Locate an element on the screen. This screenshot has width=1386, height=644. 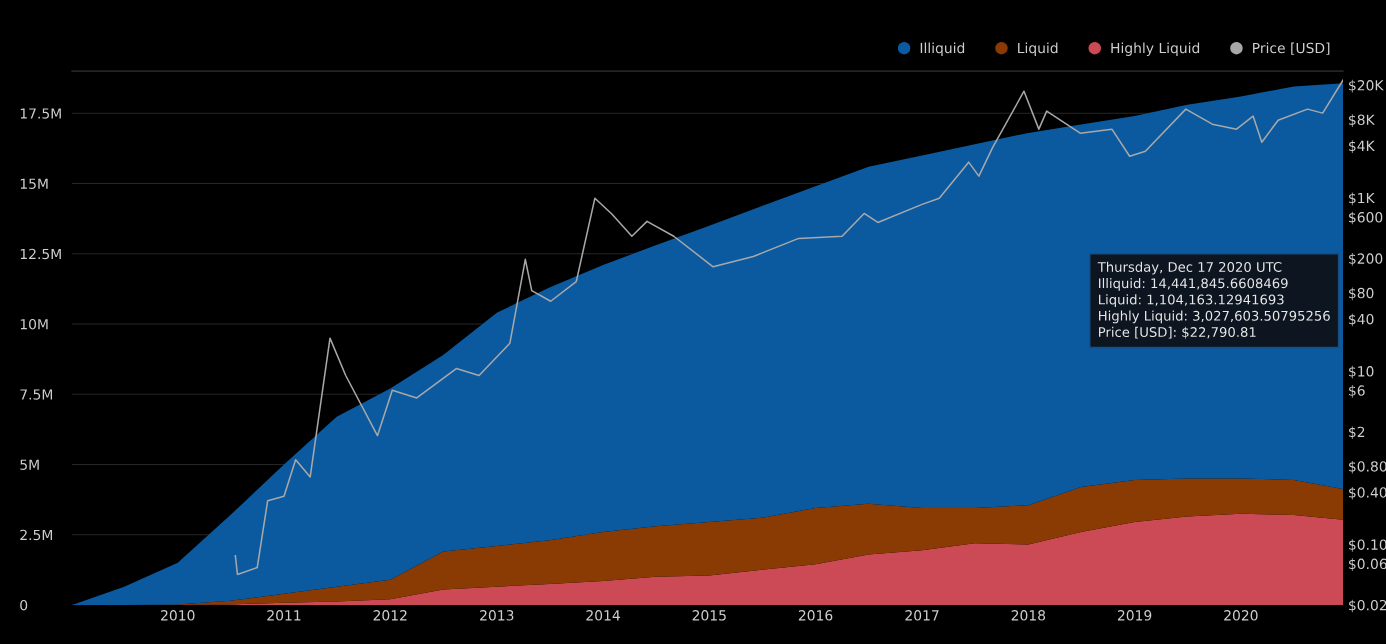
x-tick-label: 2018 is located at coordinates (1028, 615).